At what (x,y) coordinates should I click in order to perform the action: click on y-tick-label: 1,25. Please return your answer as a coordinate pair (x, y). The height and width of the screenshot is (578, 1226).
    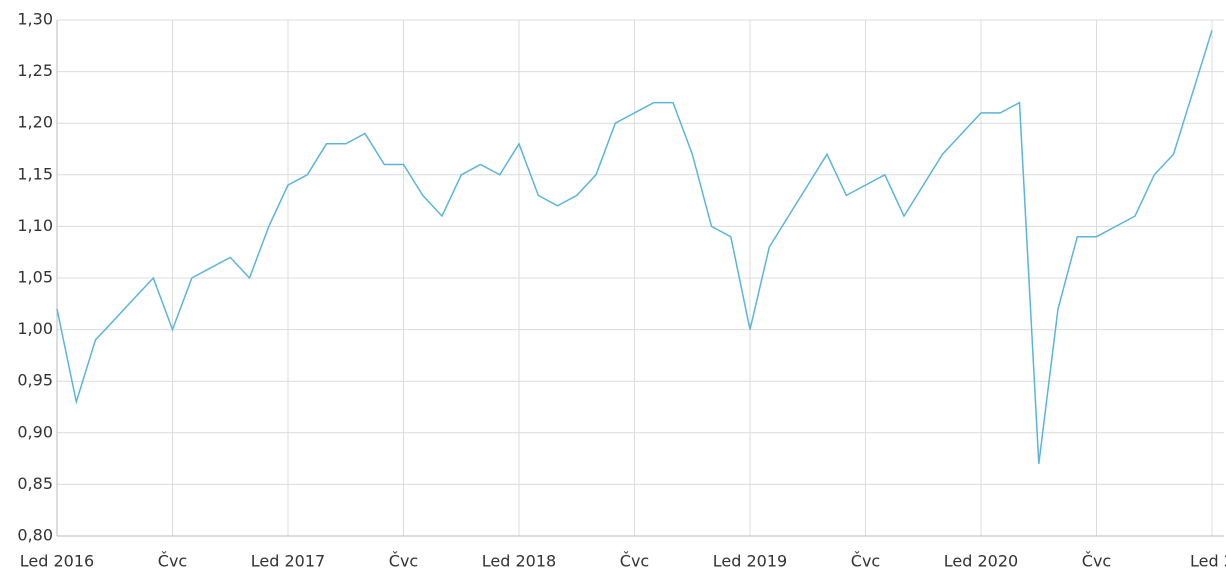
    Looking at the image, I should click on (35, 70).